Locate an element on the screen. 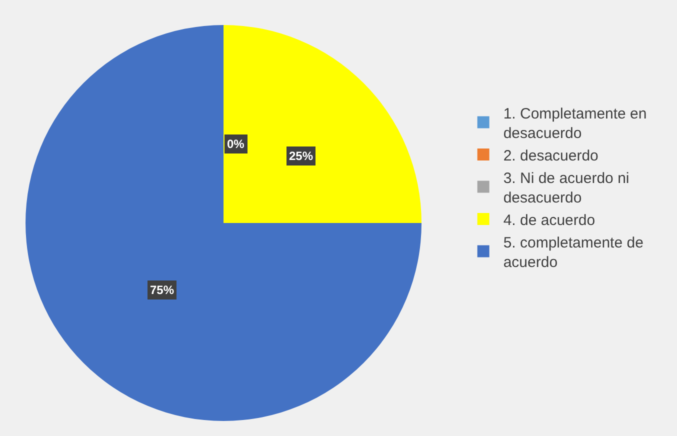 The height and width of the screenshot is (436, 677). legend-label: 4. de acuerdo is located at coordinates (549, 220).